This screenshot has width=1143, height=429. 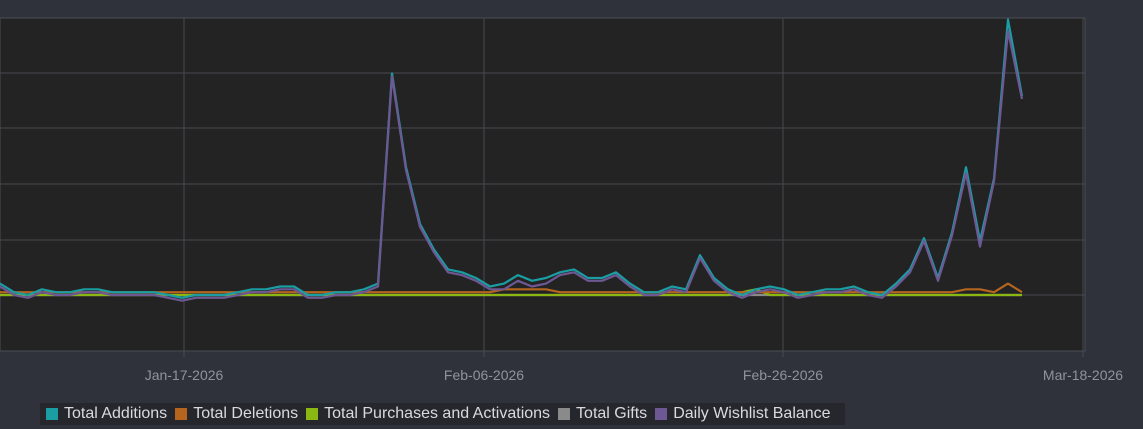 I want to click on series-line-total-deletions, so click(x=511, y=288).